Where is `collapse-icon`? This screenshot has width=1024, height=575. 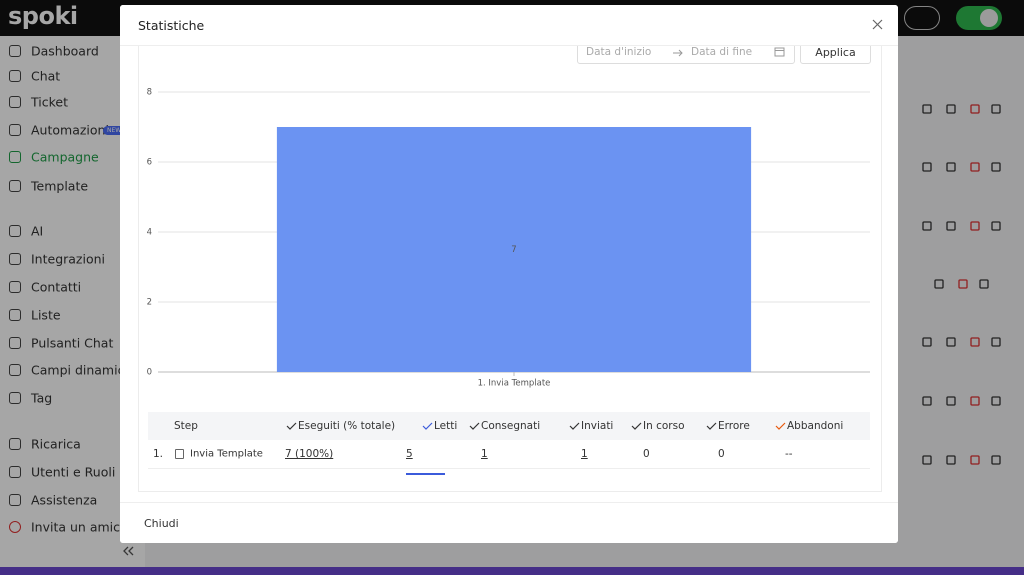
collapse-icon is located at coordinates (128, 553).